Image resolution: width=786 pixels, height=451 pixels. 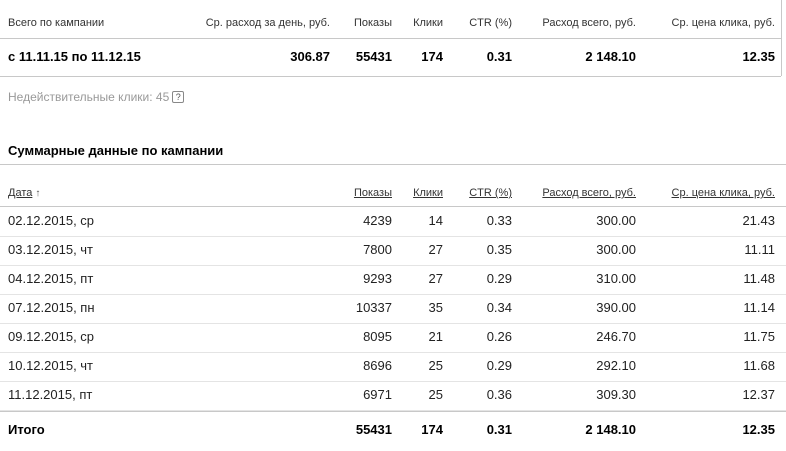 What do you see at coordinates (758, 220) in the screenshot?
I see `row-avg-click: 21.43` at bounding box center [758, 220].